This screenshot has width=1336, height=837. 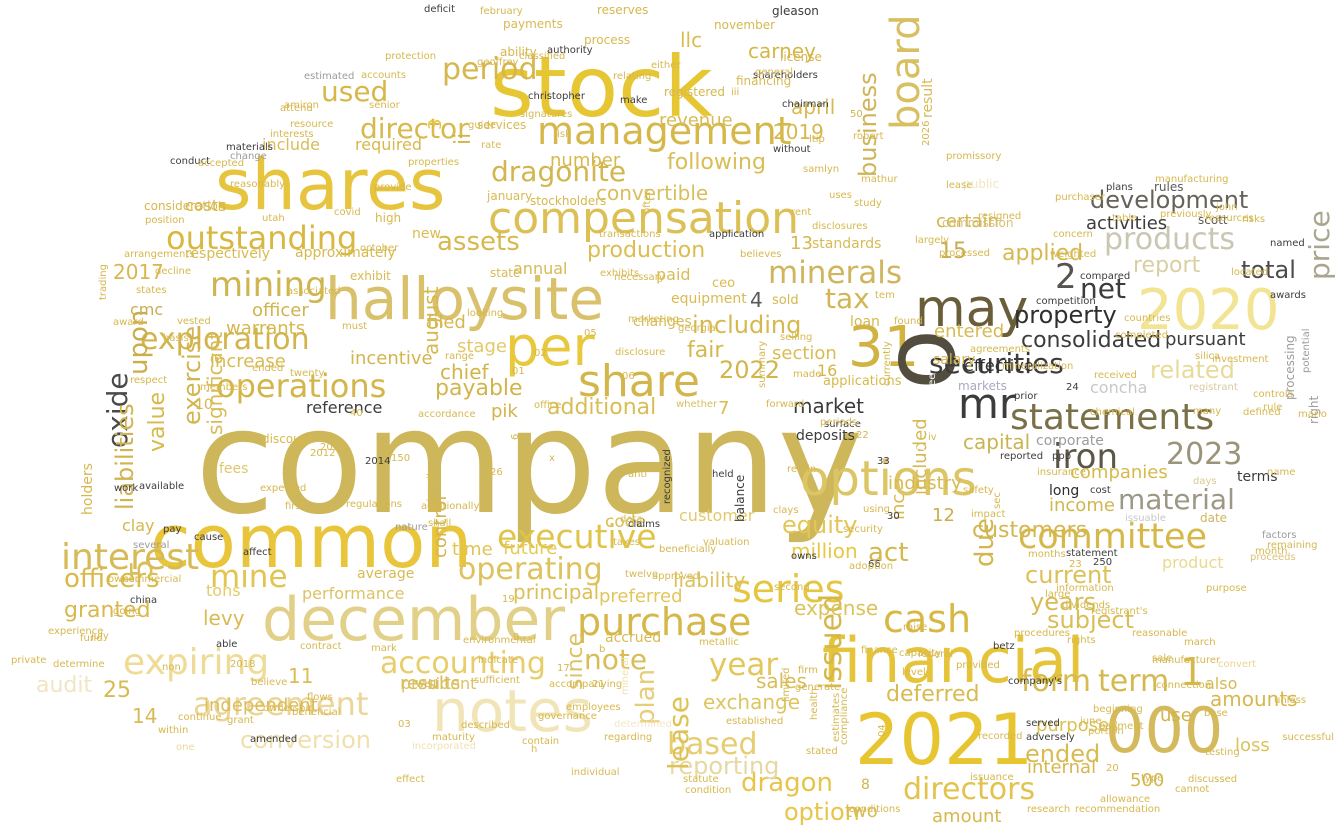 I want to click on cloud-word: available, so click(x=162, y=486).